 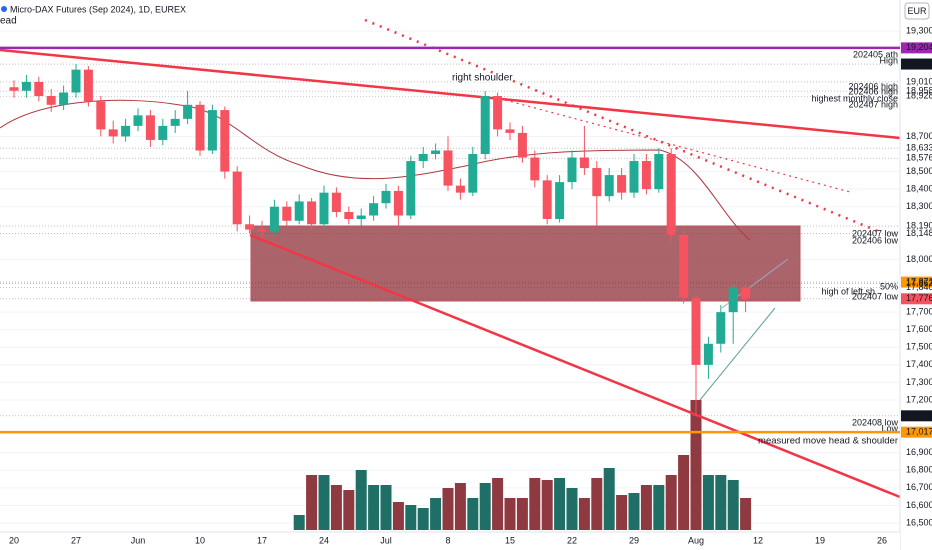 I want to click on title-fragment: ead, so click(x=8, y=21).